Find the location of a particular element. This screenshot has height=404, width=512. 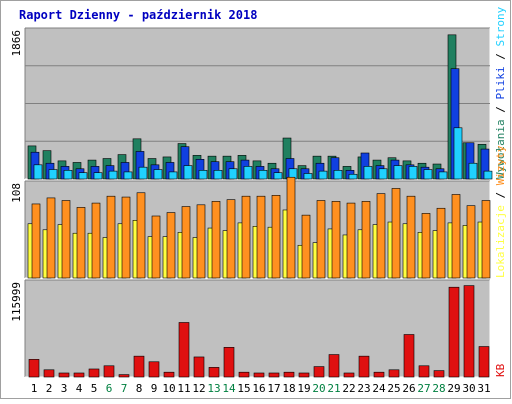

x-label-day-17: 17 is located at coordinates (273, 388).